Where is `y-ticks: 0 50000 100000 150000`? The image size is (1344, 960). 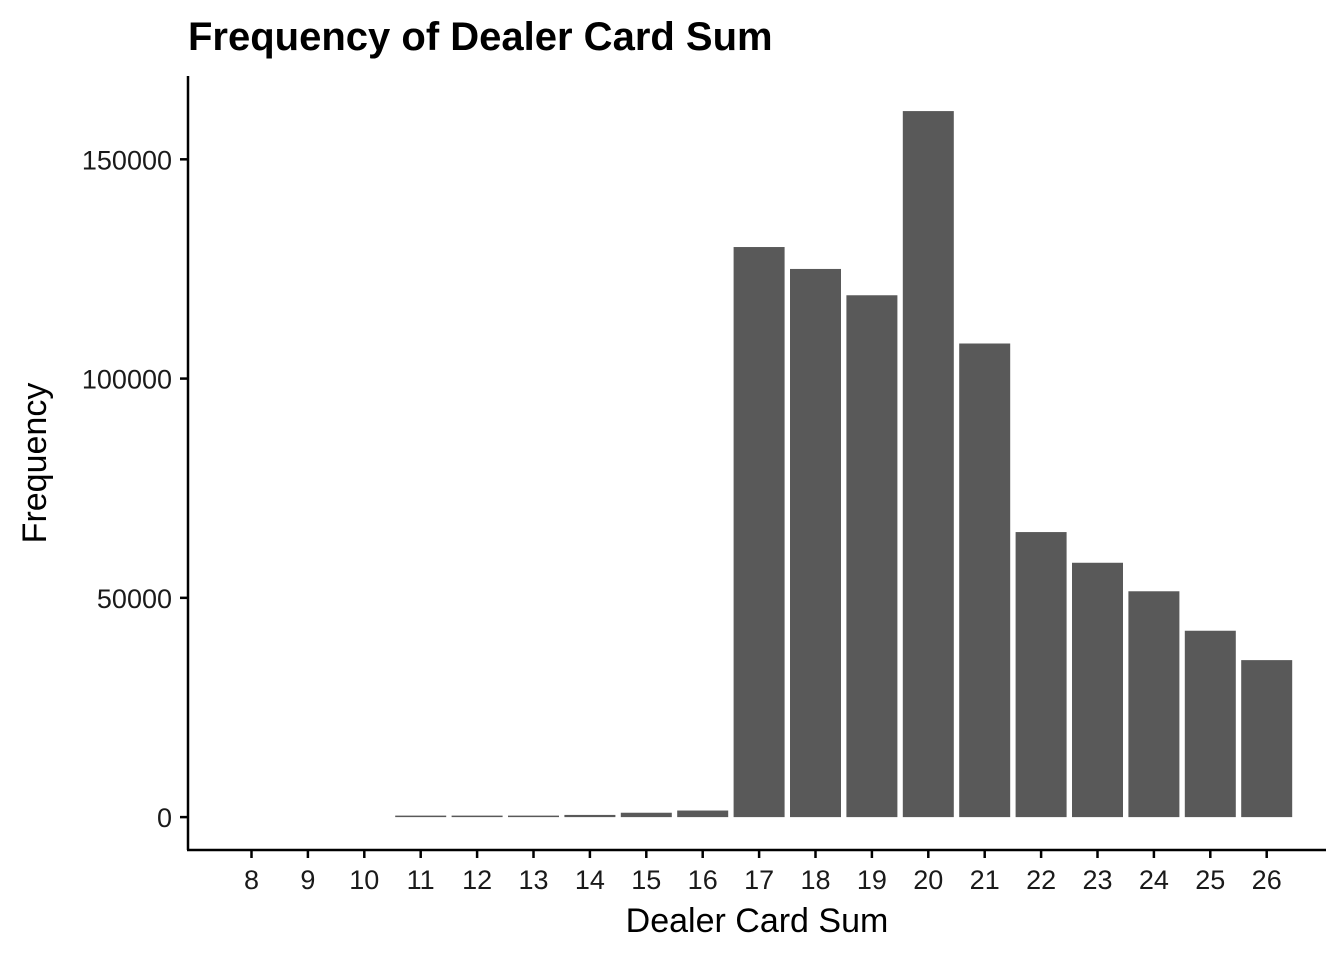
y-ticks: 0 50000 100000 150000 is located at coordinates (135, 489).